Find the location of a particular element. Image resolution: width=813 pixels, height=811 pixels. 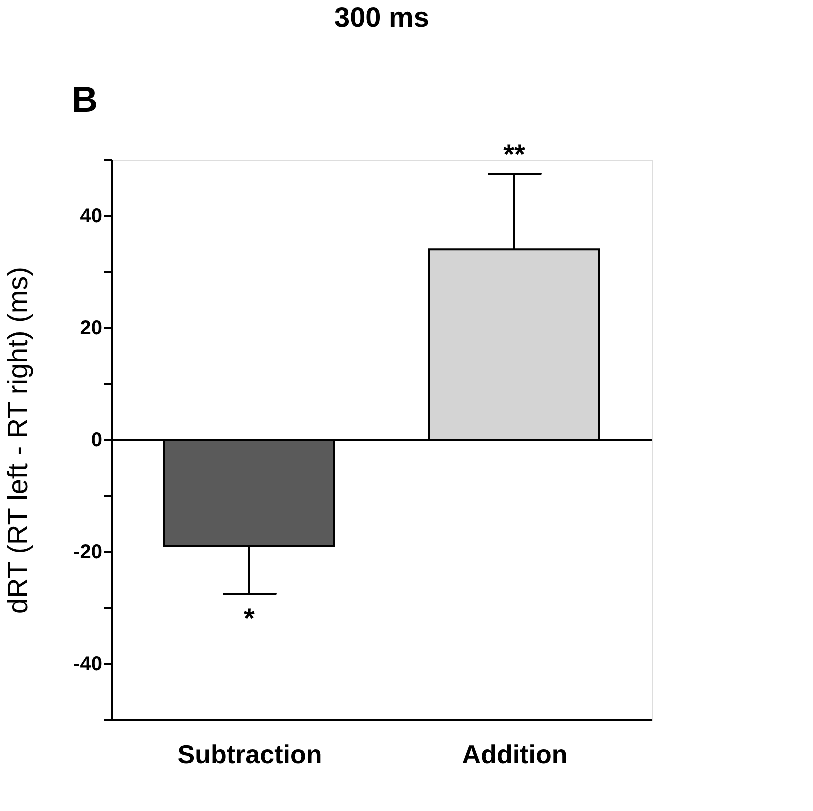

x-tick-label: Subtraction is located at coordinates (250, 755).